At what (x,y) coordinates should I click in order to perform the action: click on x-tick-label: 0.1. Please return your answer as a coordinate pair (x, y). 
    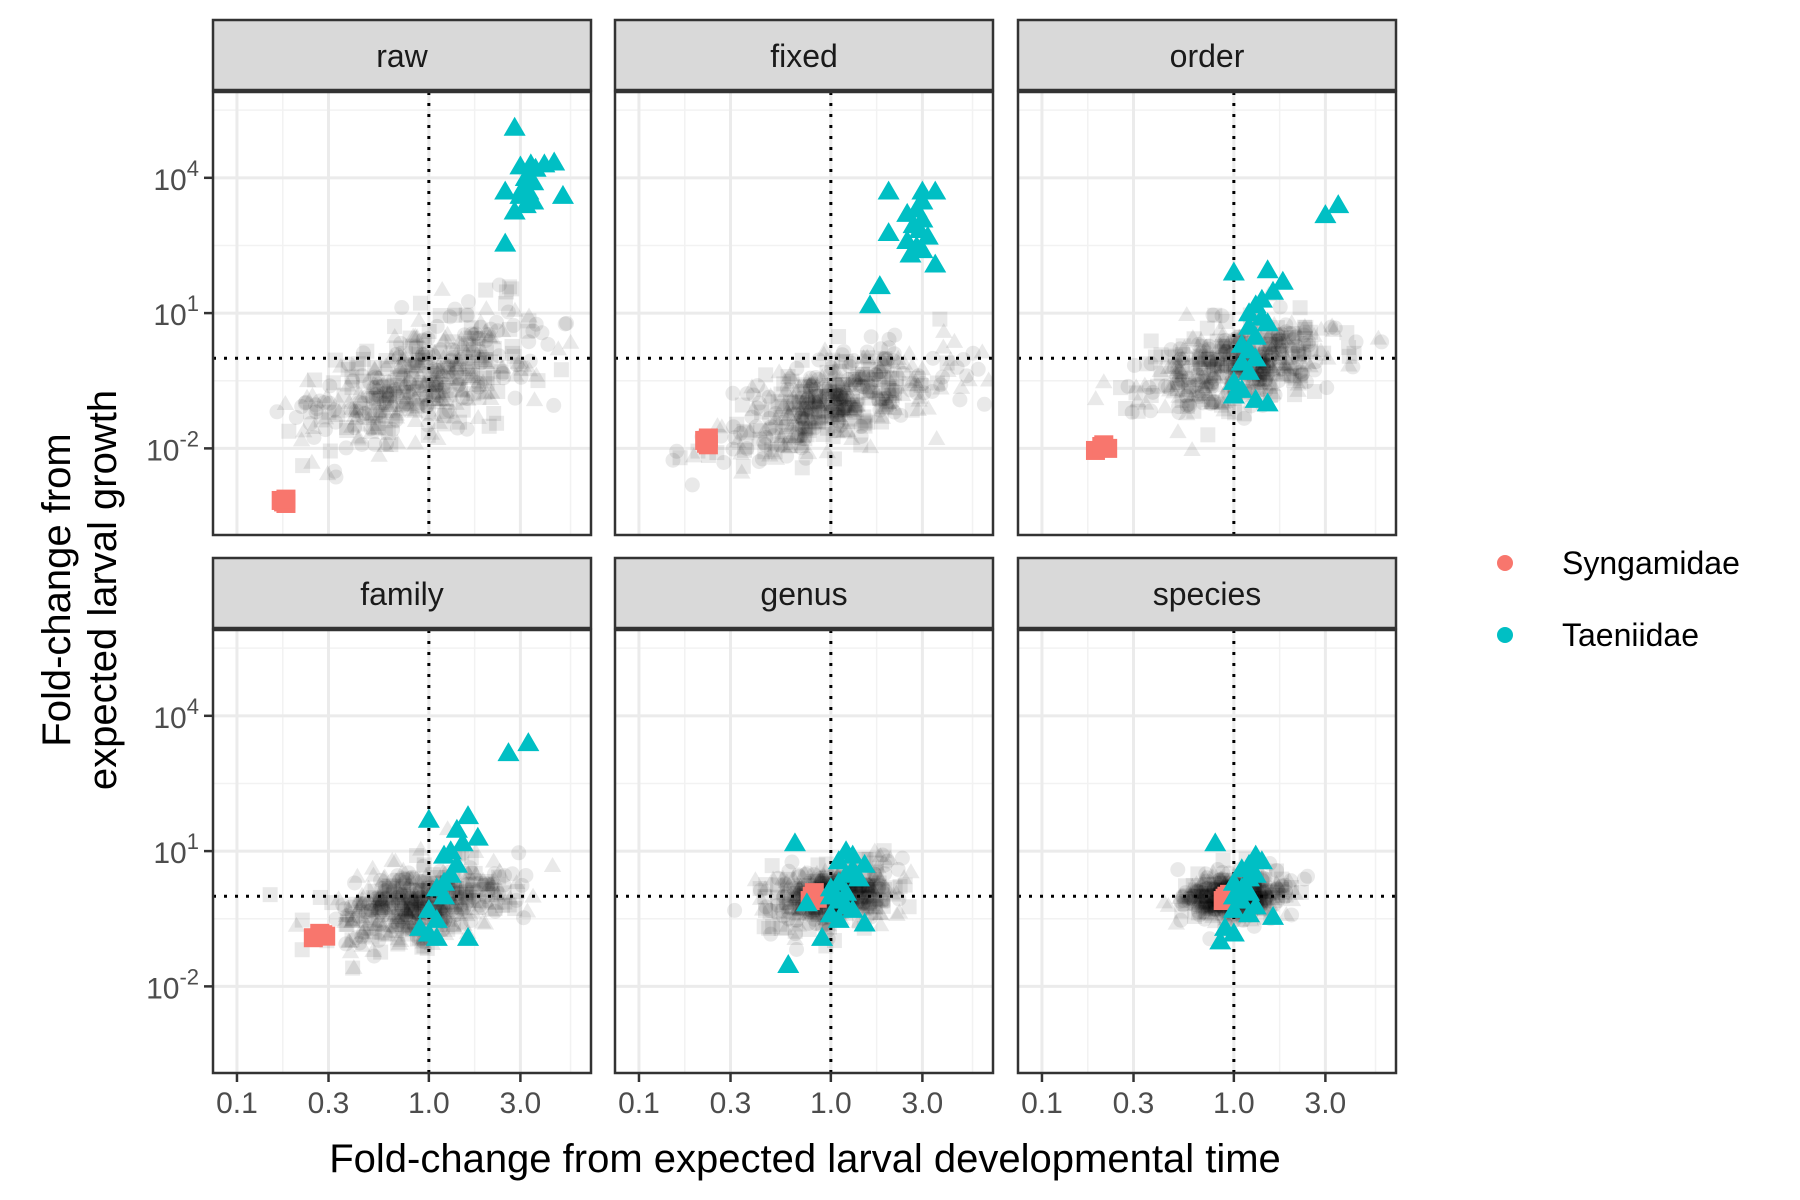
    Looking at the image, I should click on (639, 1103).